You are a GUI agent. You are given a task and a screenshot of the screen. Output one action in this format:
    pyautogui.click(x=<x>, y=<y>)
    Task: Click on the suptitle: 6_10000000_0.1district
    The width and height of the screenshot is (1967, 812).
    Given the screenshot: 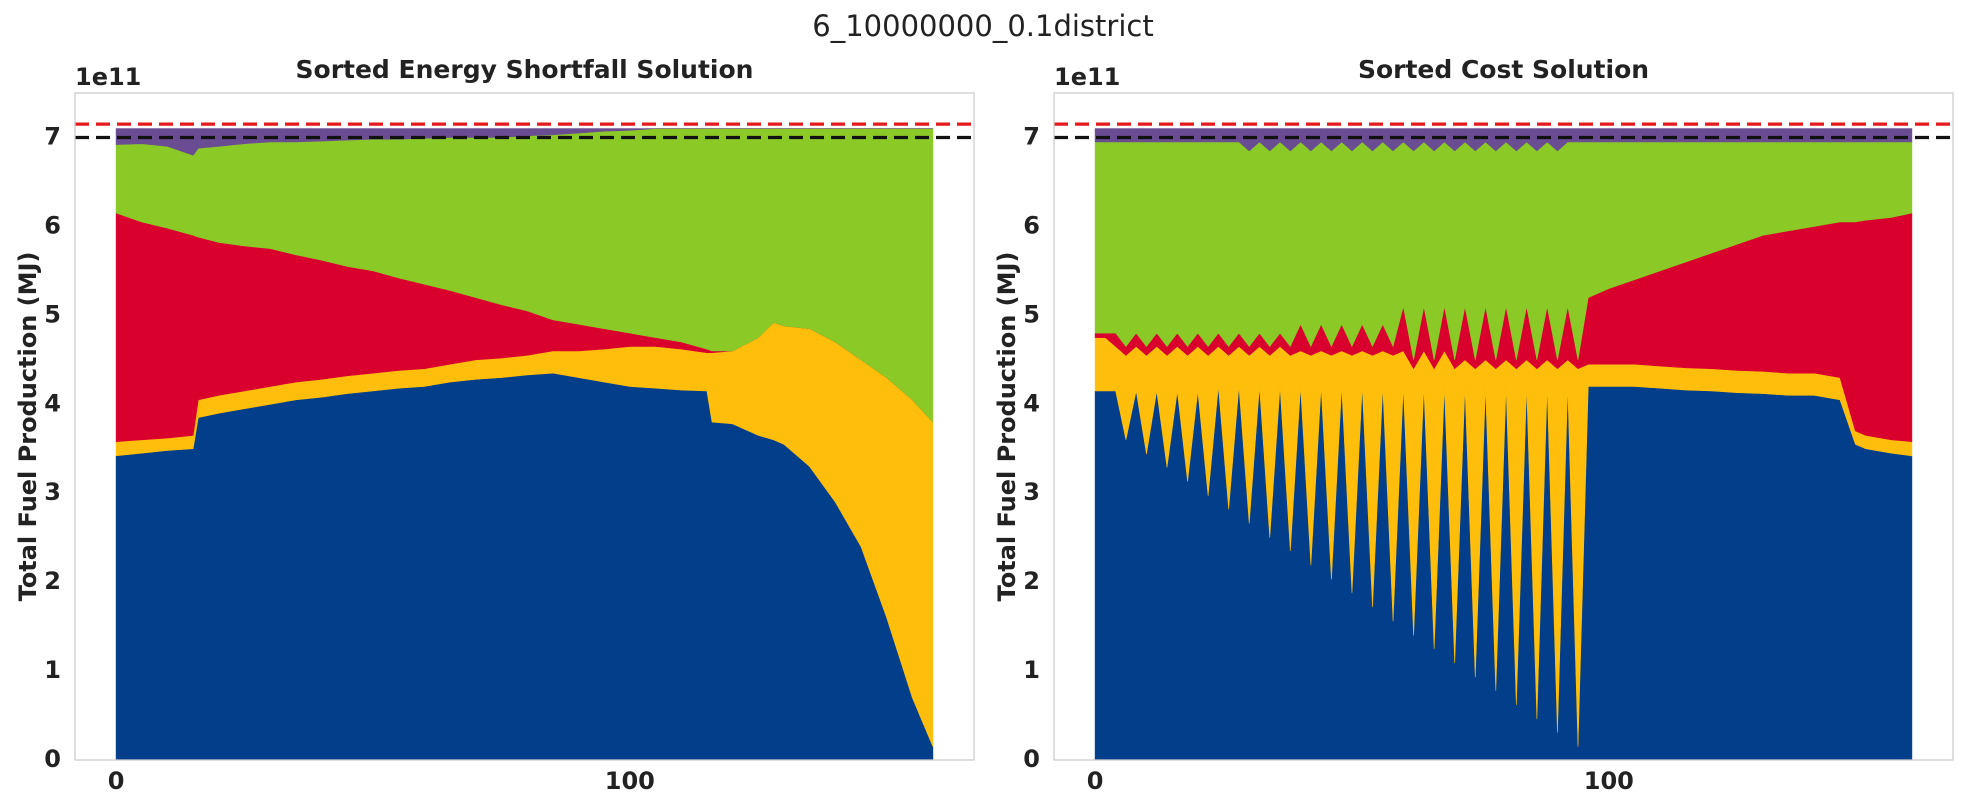 What is the action you would take?
    pyautogui.click(x=982, y=26)
    